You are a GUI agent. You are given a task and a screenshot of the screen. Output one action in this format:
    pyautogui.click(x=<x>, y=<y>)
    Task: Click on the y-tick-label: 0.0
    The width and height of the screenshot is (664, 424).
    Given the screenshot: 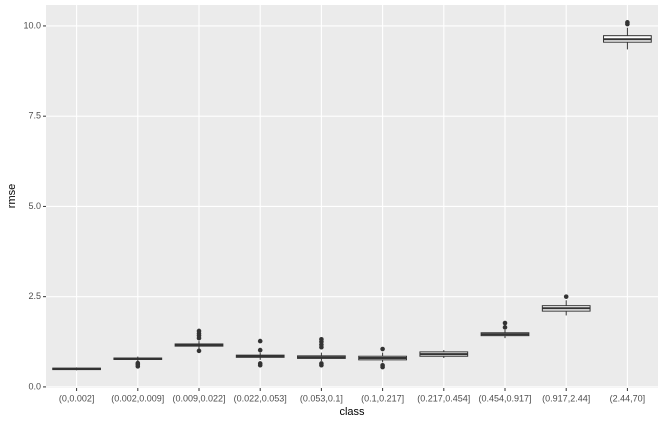 What is the action you would take?
    pyautogui.click(x=34, y=386)
    